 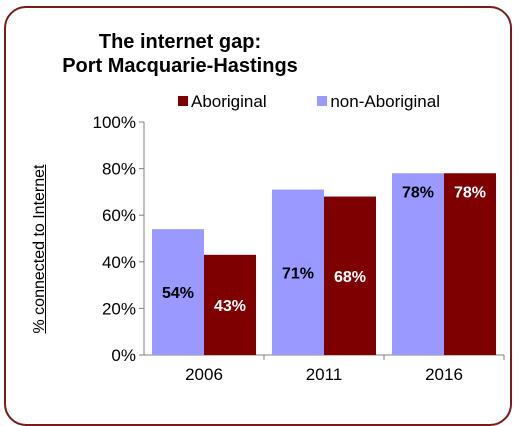 I want to click on y-tick-label: 20%, so click(x=119, y=308).